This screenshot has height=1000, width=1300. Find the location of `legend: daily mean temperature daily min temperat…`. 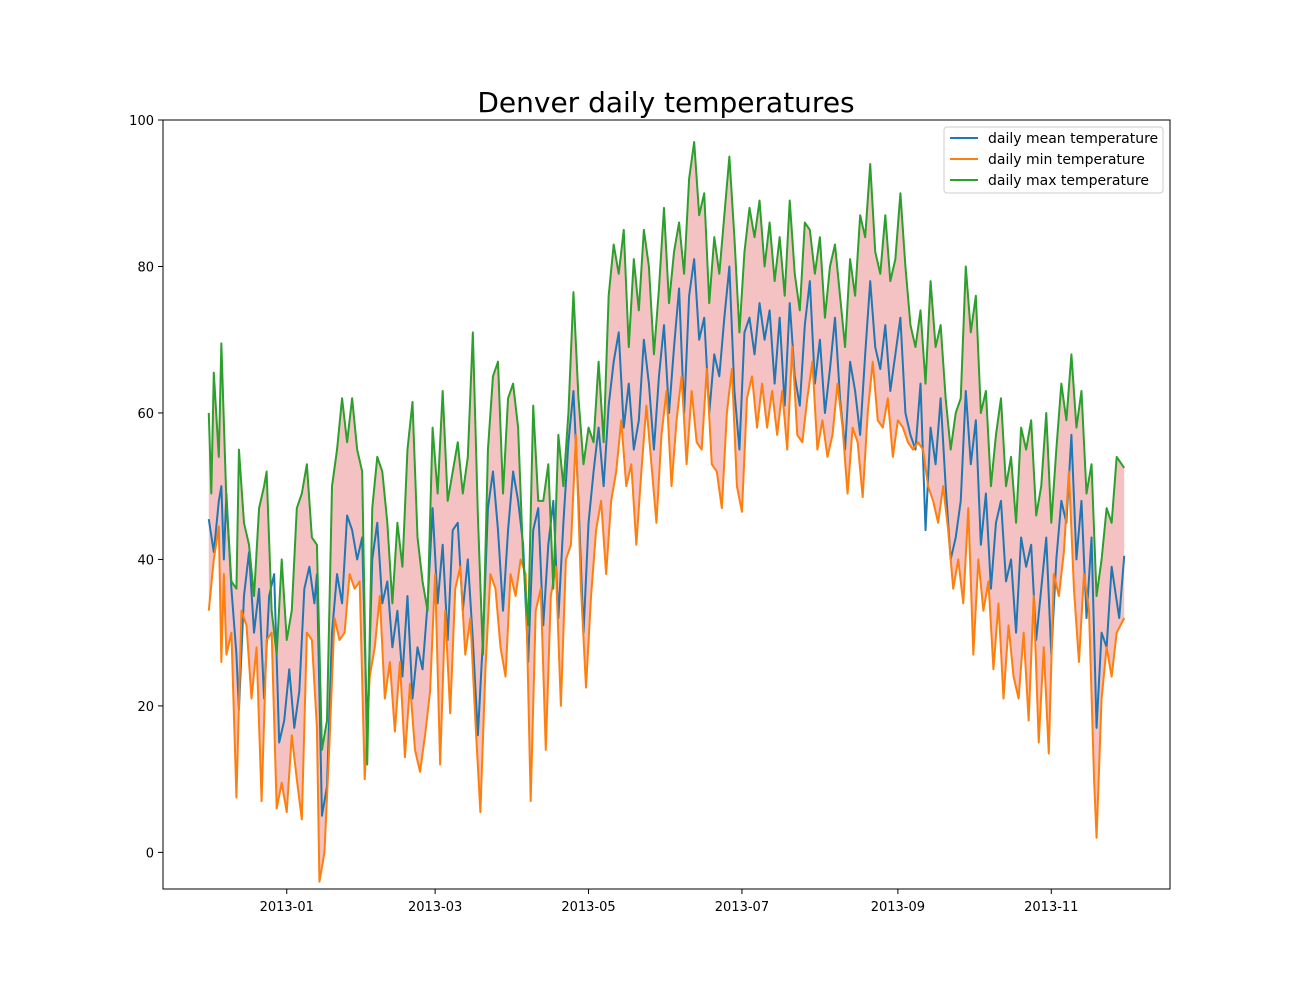

legend: daily mean temperature daily min temperat… is located at coordinates (1053, 160).